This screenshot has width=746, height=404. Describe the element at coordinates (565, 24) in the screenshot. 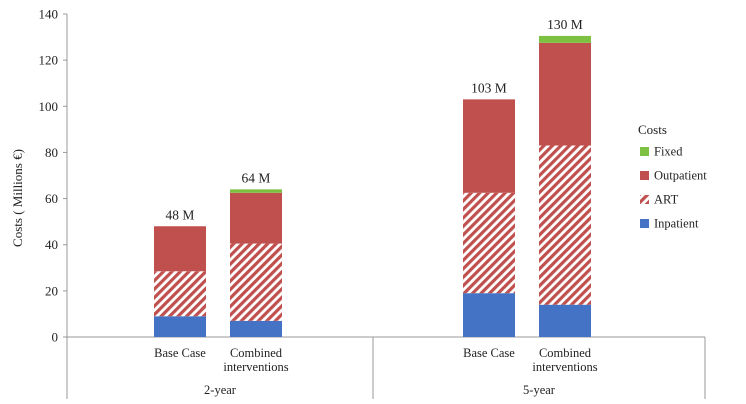

I see `bar-total-label: 130 M` at that location.